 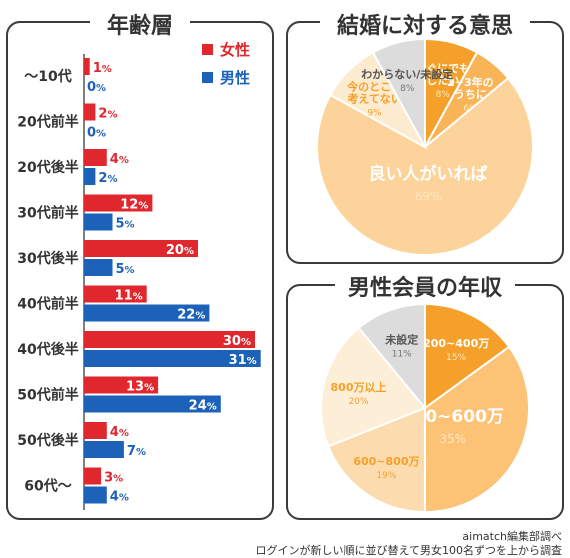 What do you see at coordinates (386, 461) in the screenshot?
I see `slice-label: 600~800万` at bounding box center [386, 461].